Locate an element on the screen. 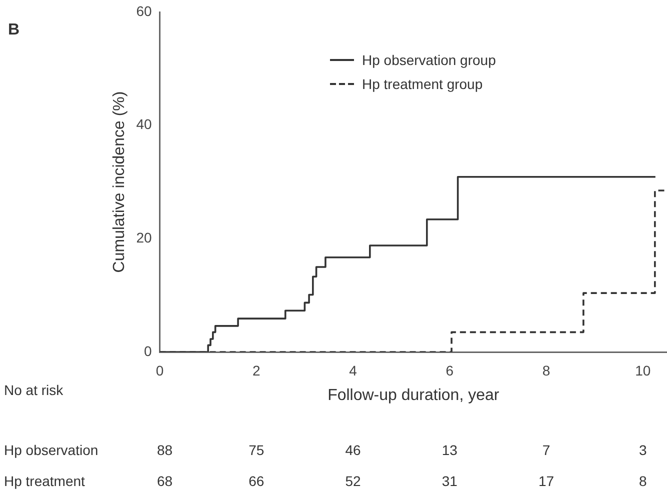 The width and height of the screenshot is (667, 499). text: 17 is located at coordinates (546, 480).